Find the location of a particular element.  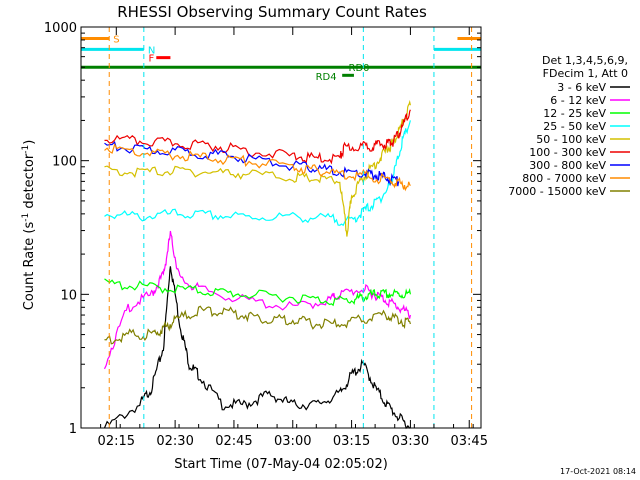

legend-header-line: Det 1,3,4,5,6,9, is located at coordinates (585, 60).